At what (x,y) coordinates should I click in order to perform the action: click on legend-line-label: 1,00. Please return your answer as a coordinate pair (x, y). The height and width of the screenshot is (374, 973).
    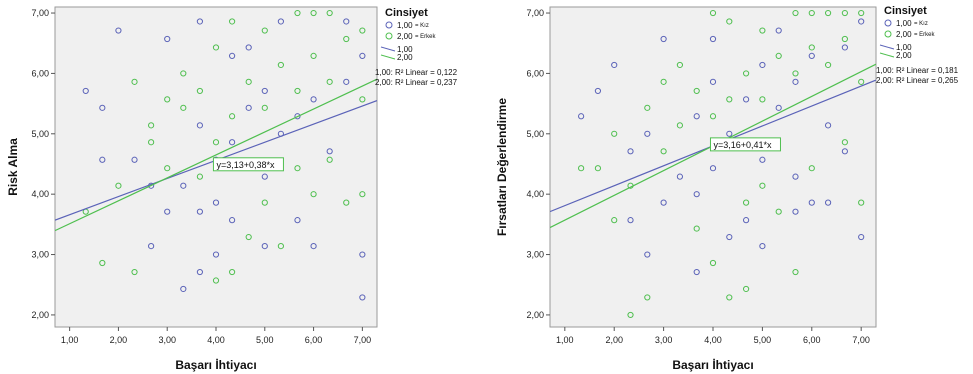
    Looking at the image, I should click on (405, 49).